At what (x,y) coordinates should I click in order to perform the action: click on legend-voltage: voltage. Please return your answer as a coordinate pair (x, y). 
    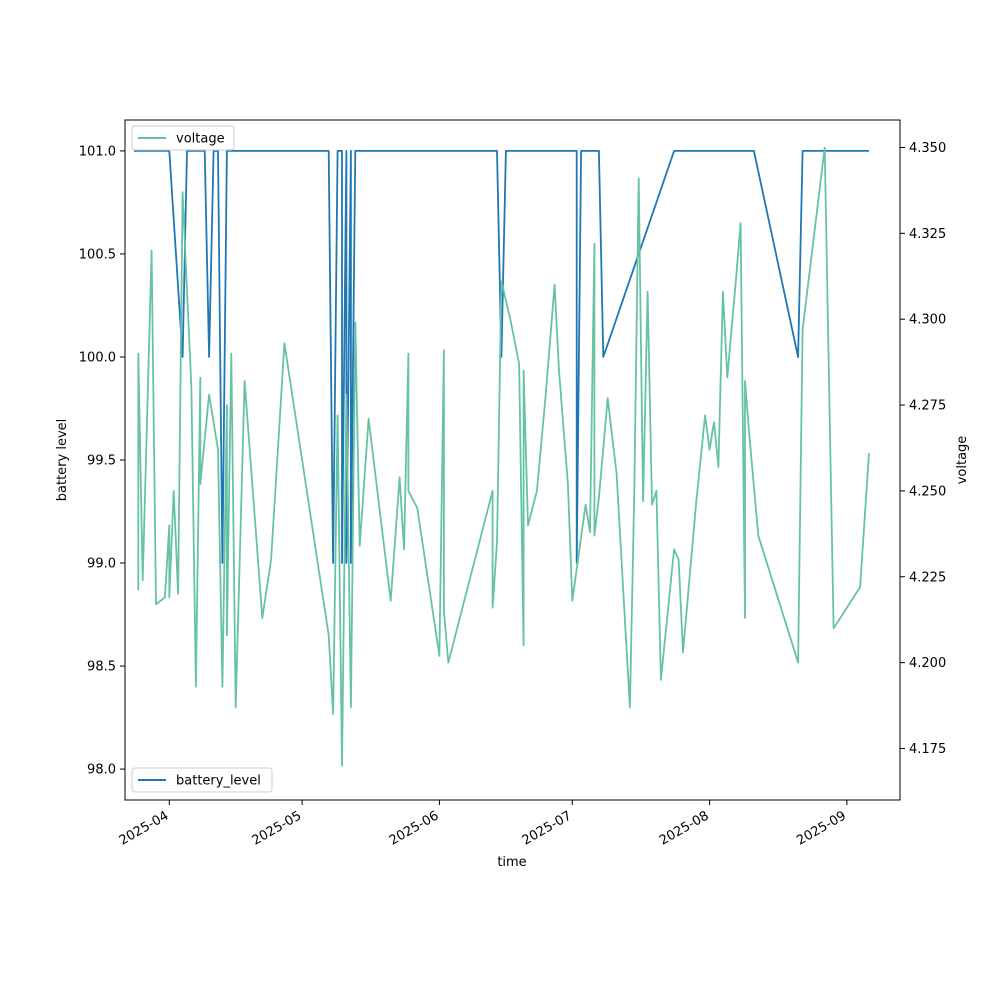
    Looking at the image, I should click on (183, 138).